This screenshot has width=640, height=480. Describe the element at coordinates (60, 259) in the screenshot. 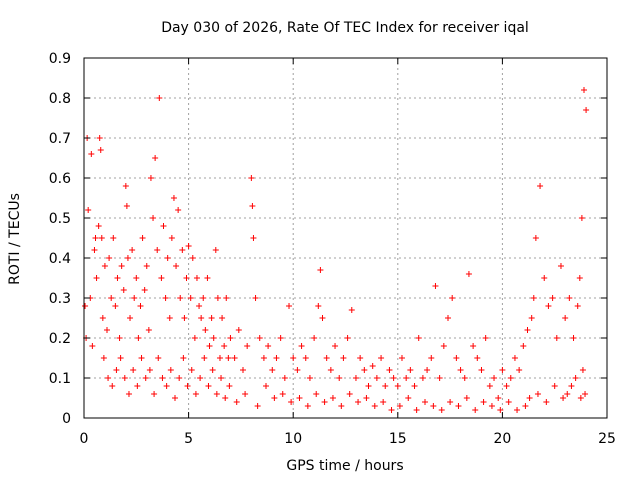

I see `y-tick-label: 0.4` at that location.